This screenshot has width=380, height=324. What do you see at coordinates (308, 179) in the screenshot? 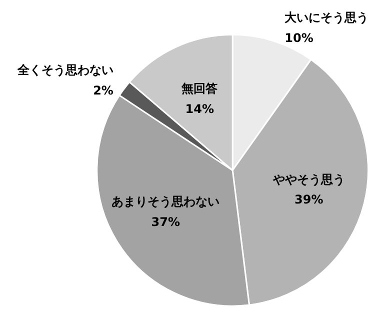
I see `slice-label: ややそう思う` at bounding box center [308, 179].